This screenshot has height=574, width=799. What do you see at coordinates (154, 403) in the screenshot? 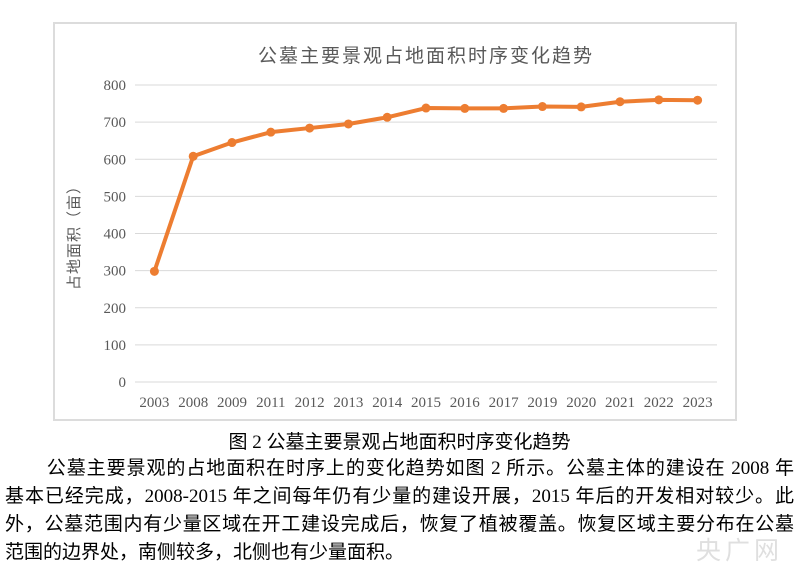
I see `x-tick-label: 2003` at bounding box center [154, 403].